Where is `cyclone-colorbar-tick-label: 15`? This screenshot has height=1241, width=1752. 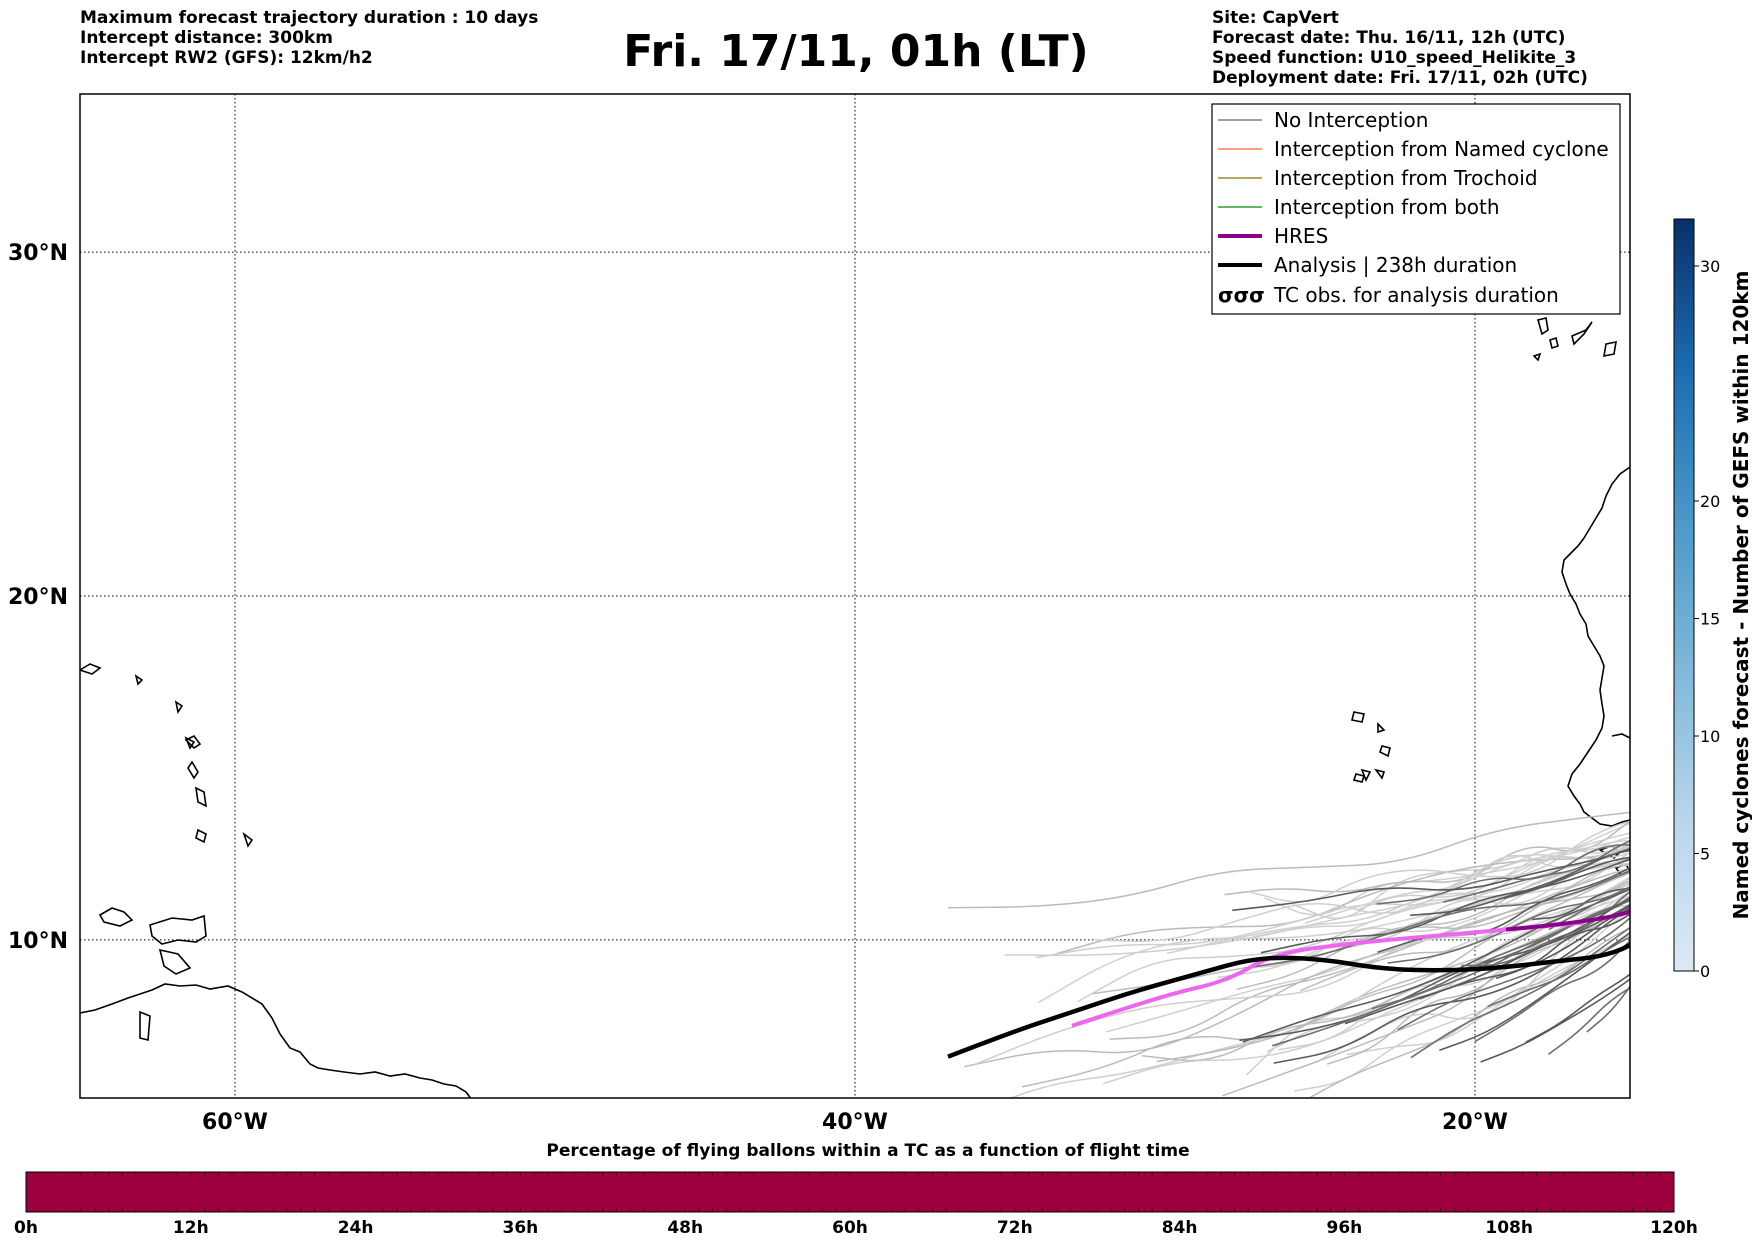 cyclone-colorbar-tick-label: 15 is located at coordinates (1710, 619).